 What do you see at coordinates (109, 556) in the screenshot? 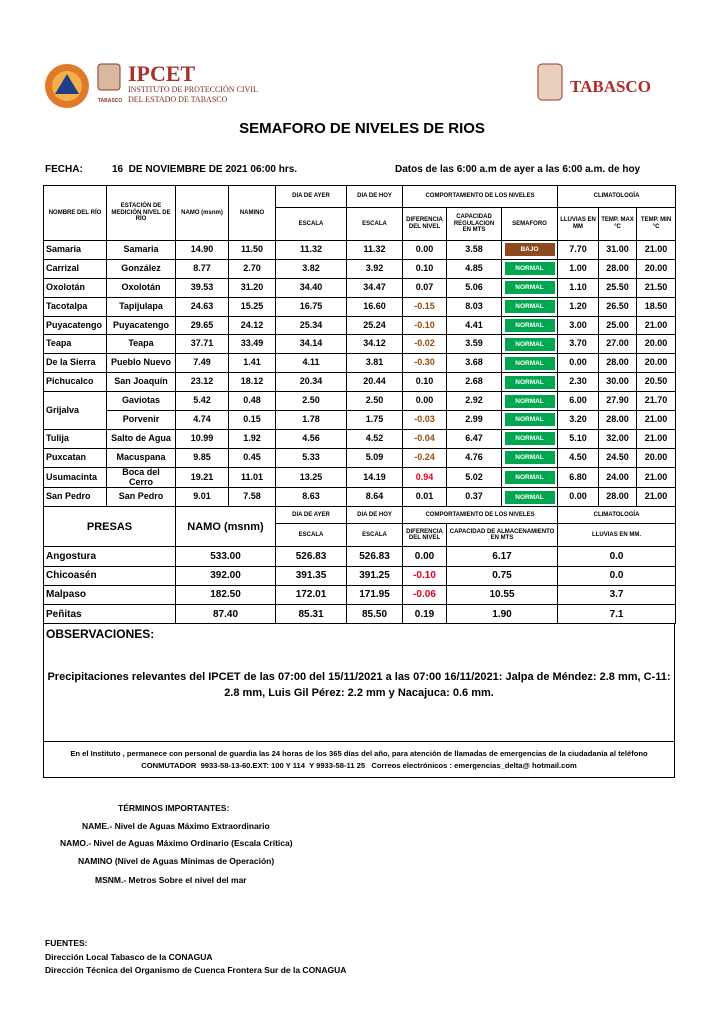
I see `dam-name: Angostura` at bounding box center [109, 556].